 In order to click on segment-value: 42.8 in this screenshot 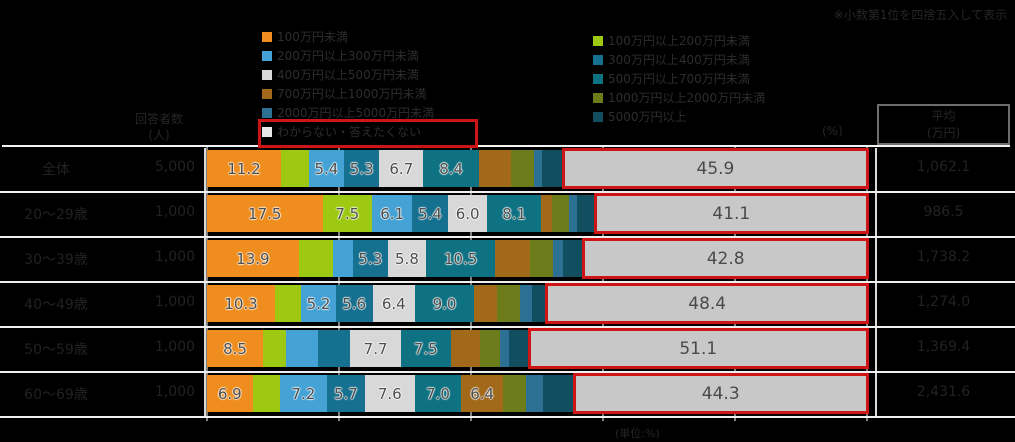, I will do `click(725, 258)`.